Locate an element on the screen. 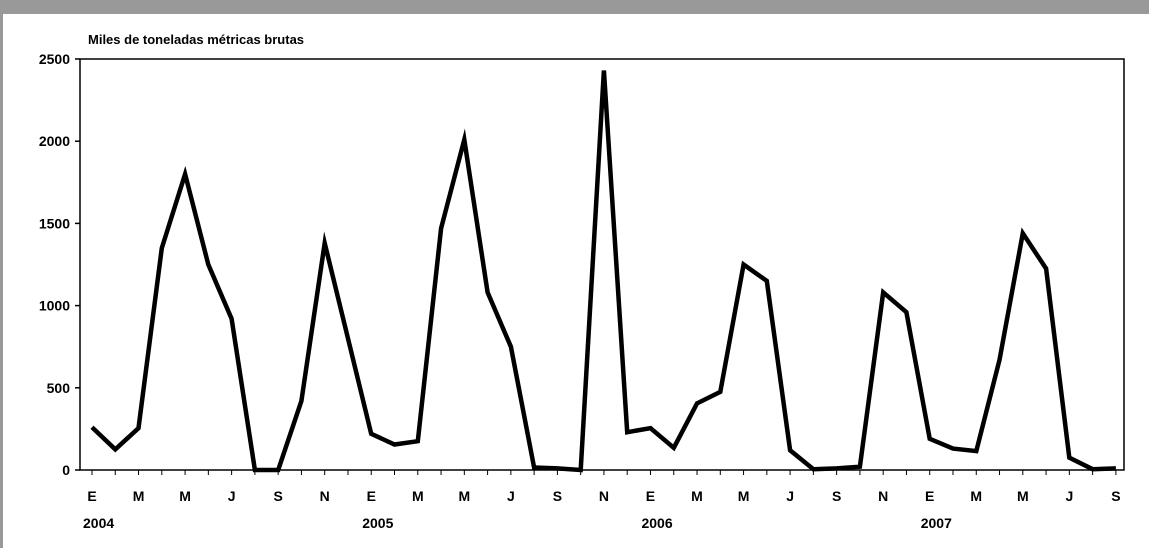 Image resolution: width=1149 pixels, height=548 pixels. year-label: 2004 is located at coordinates (98, 523).